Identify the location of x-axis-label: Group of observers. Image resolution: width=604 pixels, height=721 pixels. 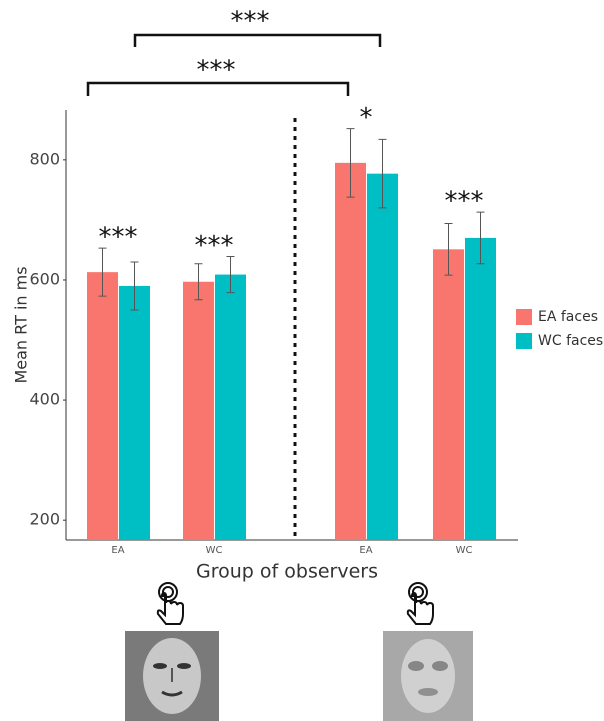
(287, 572).